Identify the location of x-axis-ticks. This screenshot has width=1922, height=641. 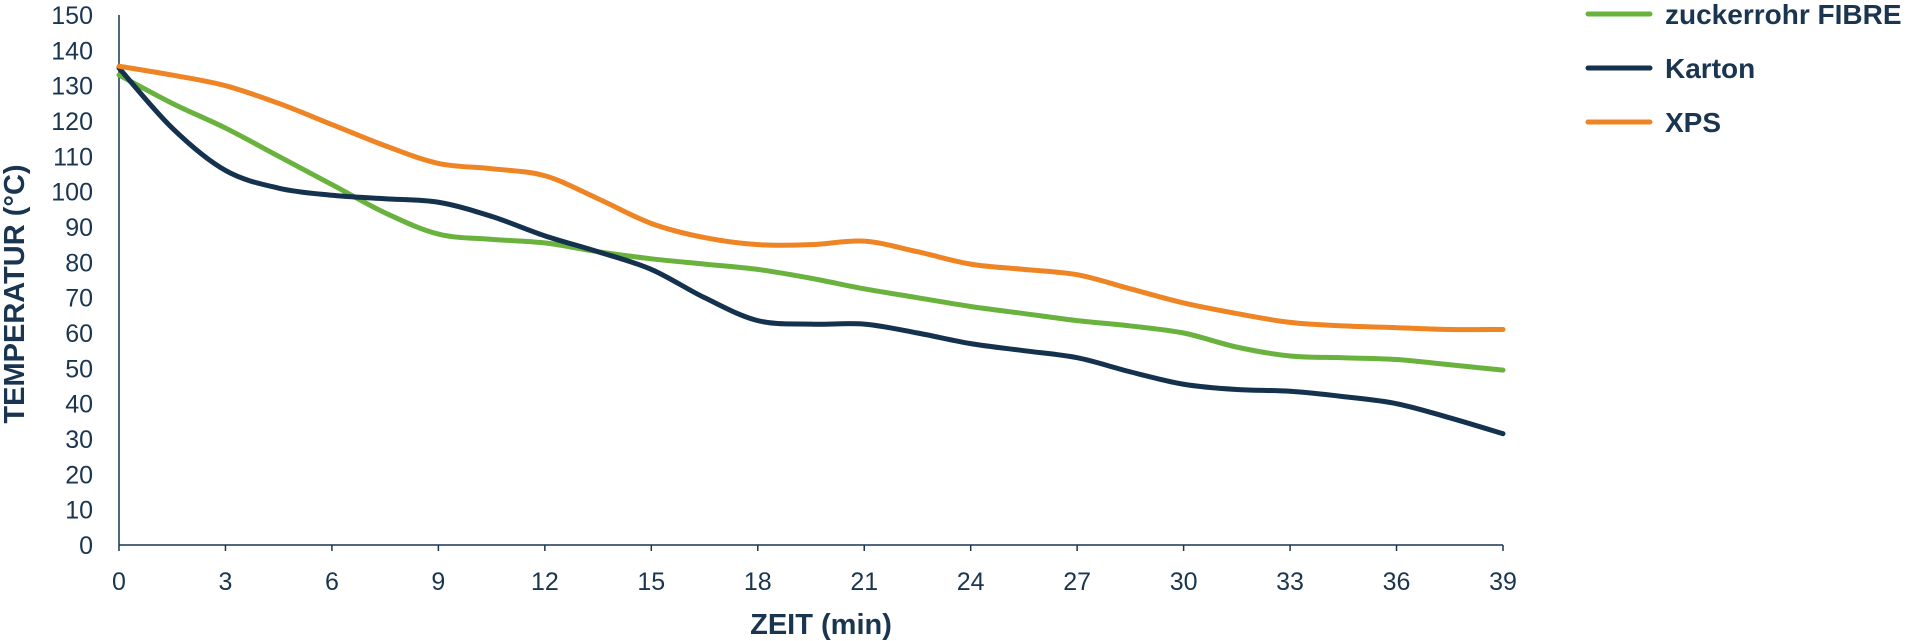
(811, 548).